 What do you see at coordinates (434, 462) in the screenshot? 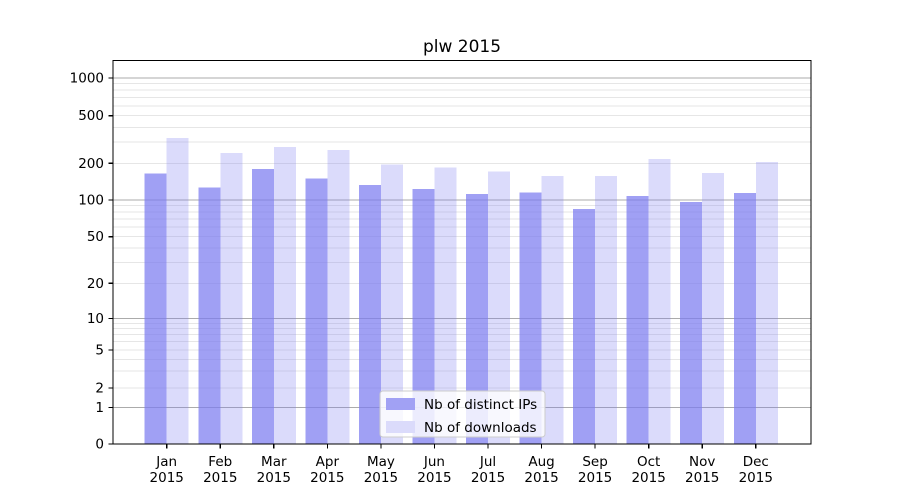
I see `x-tick-label-month: Jun` at bounding box center [434, 462].